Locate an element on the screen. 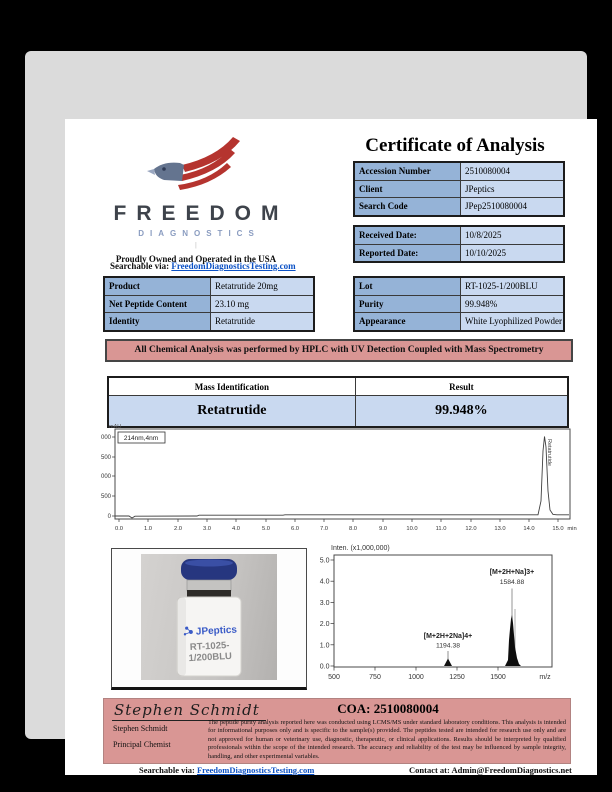  table-row: Mass Identification Result is located at coordinates (338, 386).